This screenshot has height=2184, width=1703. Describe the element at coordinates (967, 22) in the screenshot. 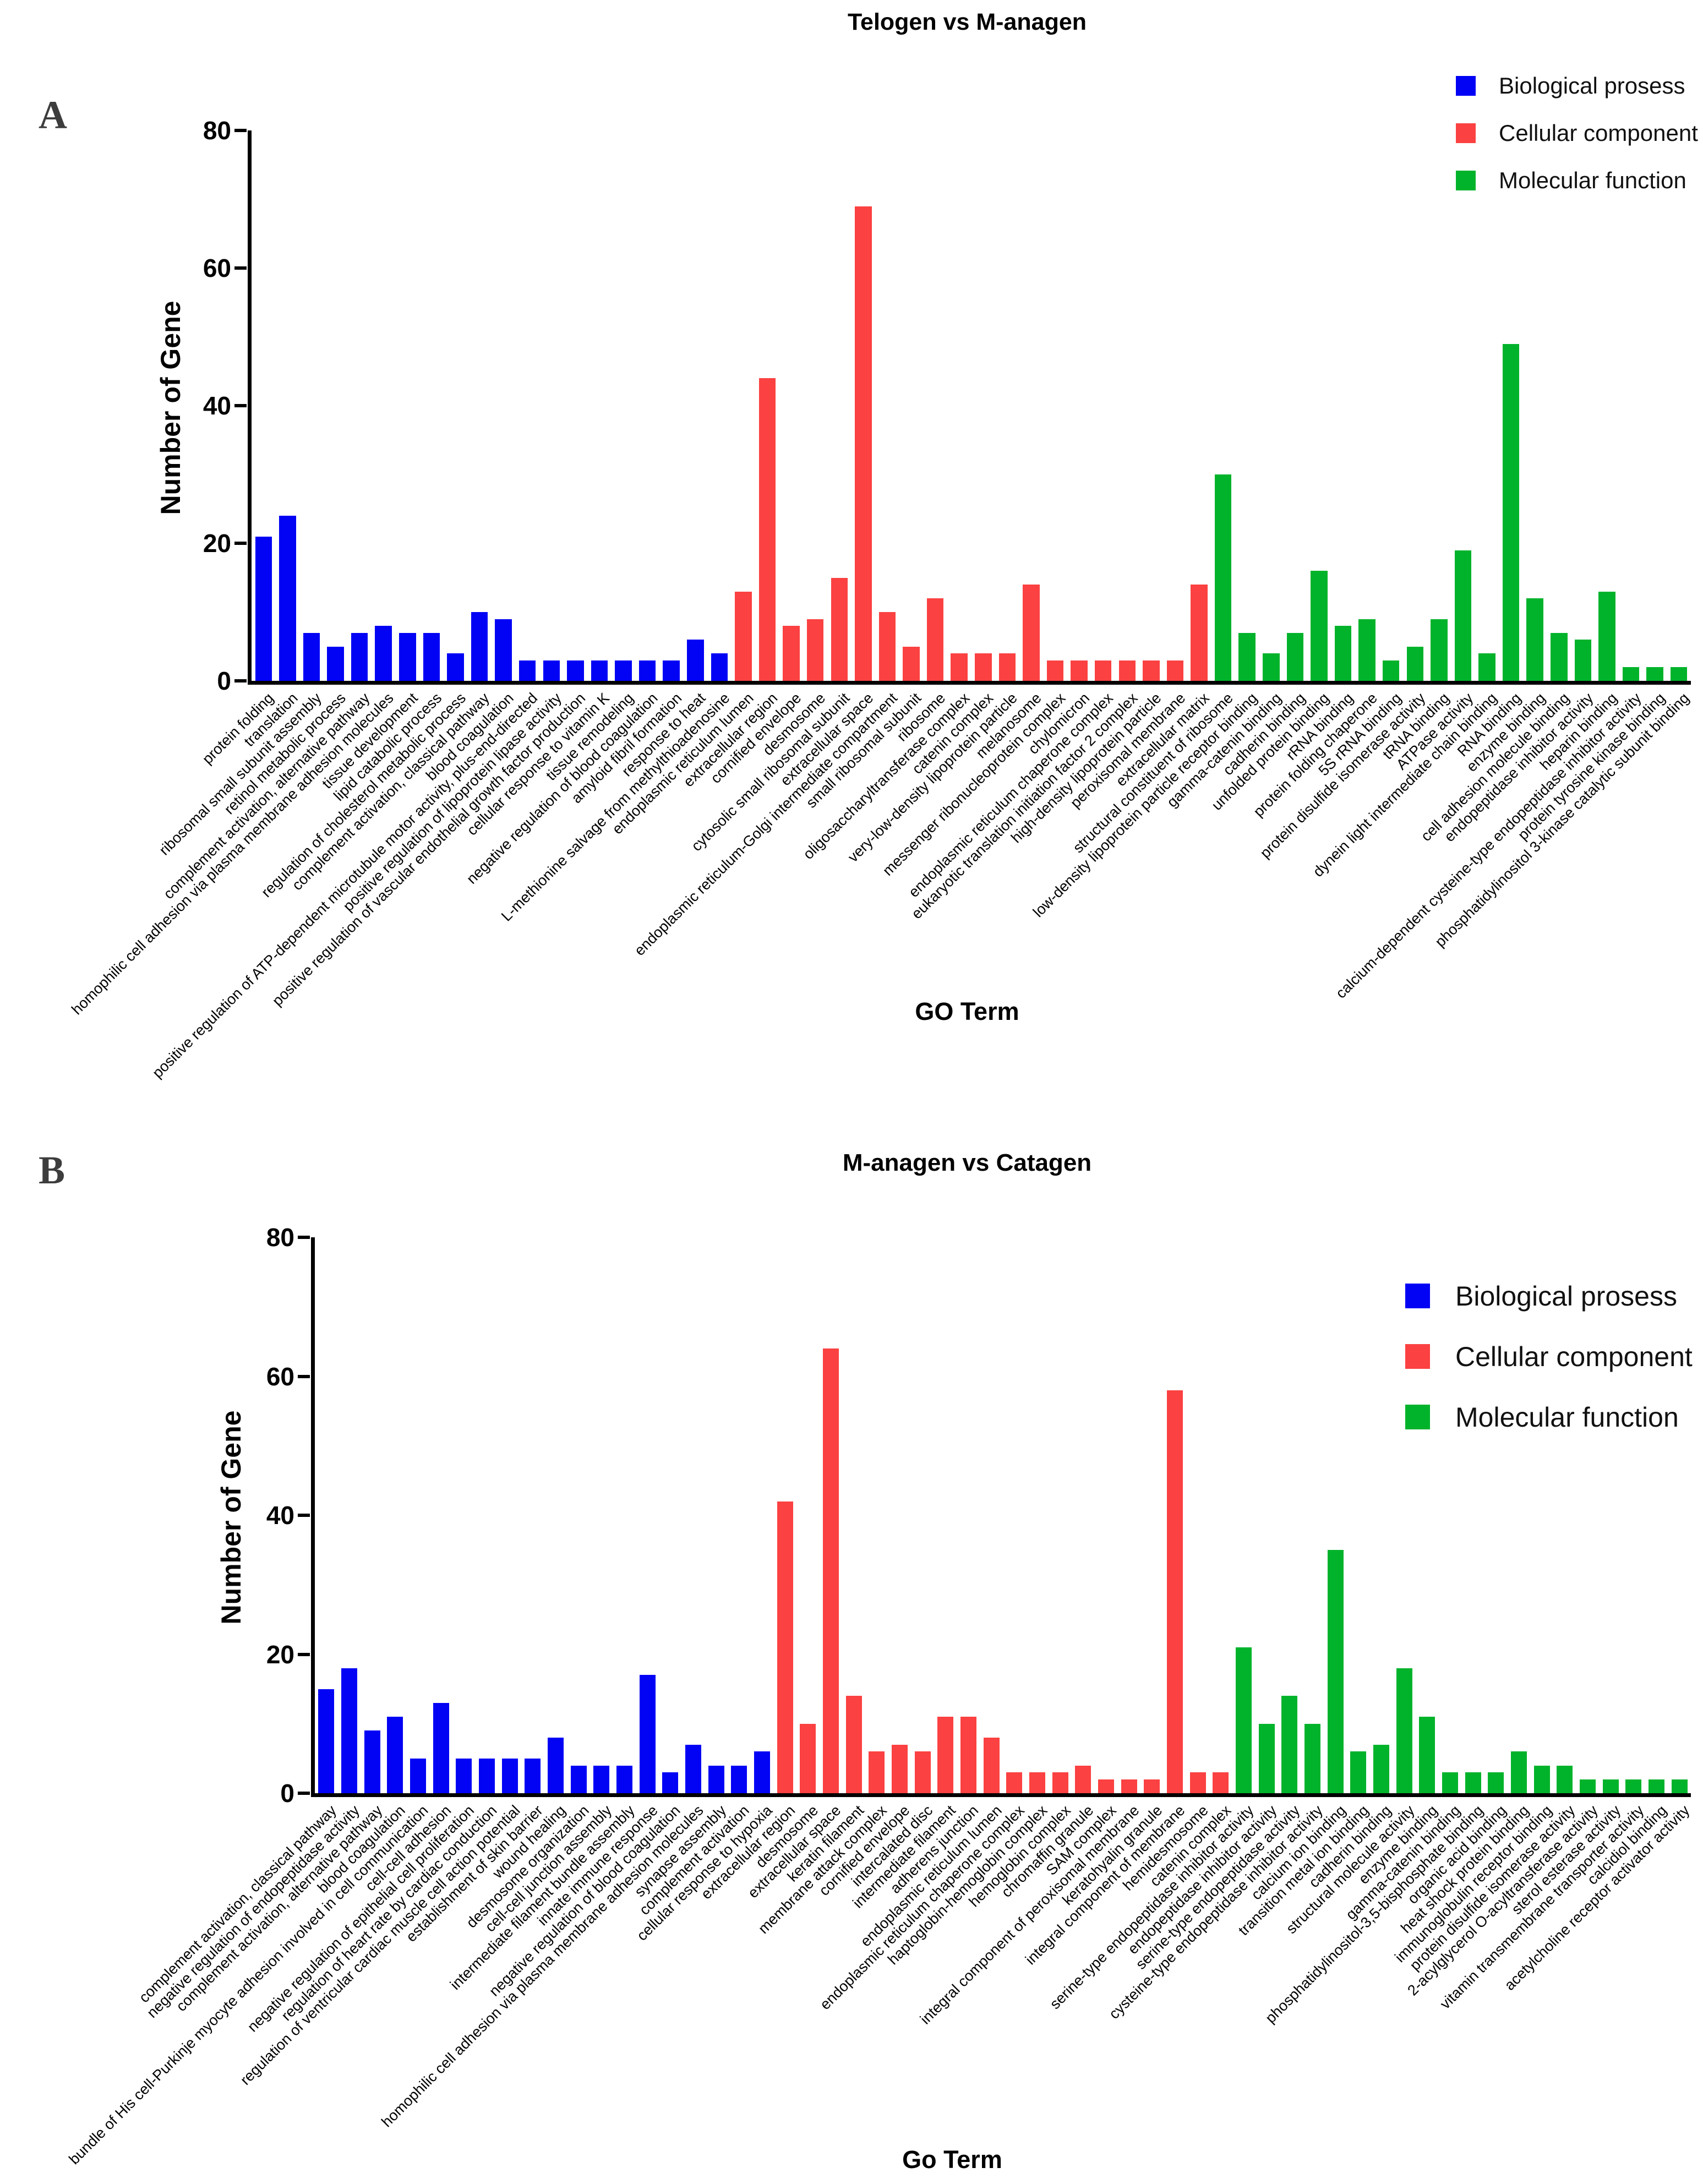

I see `chart-title: Telogen vs M-anagen` at that location.